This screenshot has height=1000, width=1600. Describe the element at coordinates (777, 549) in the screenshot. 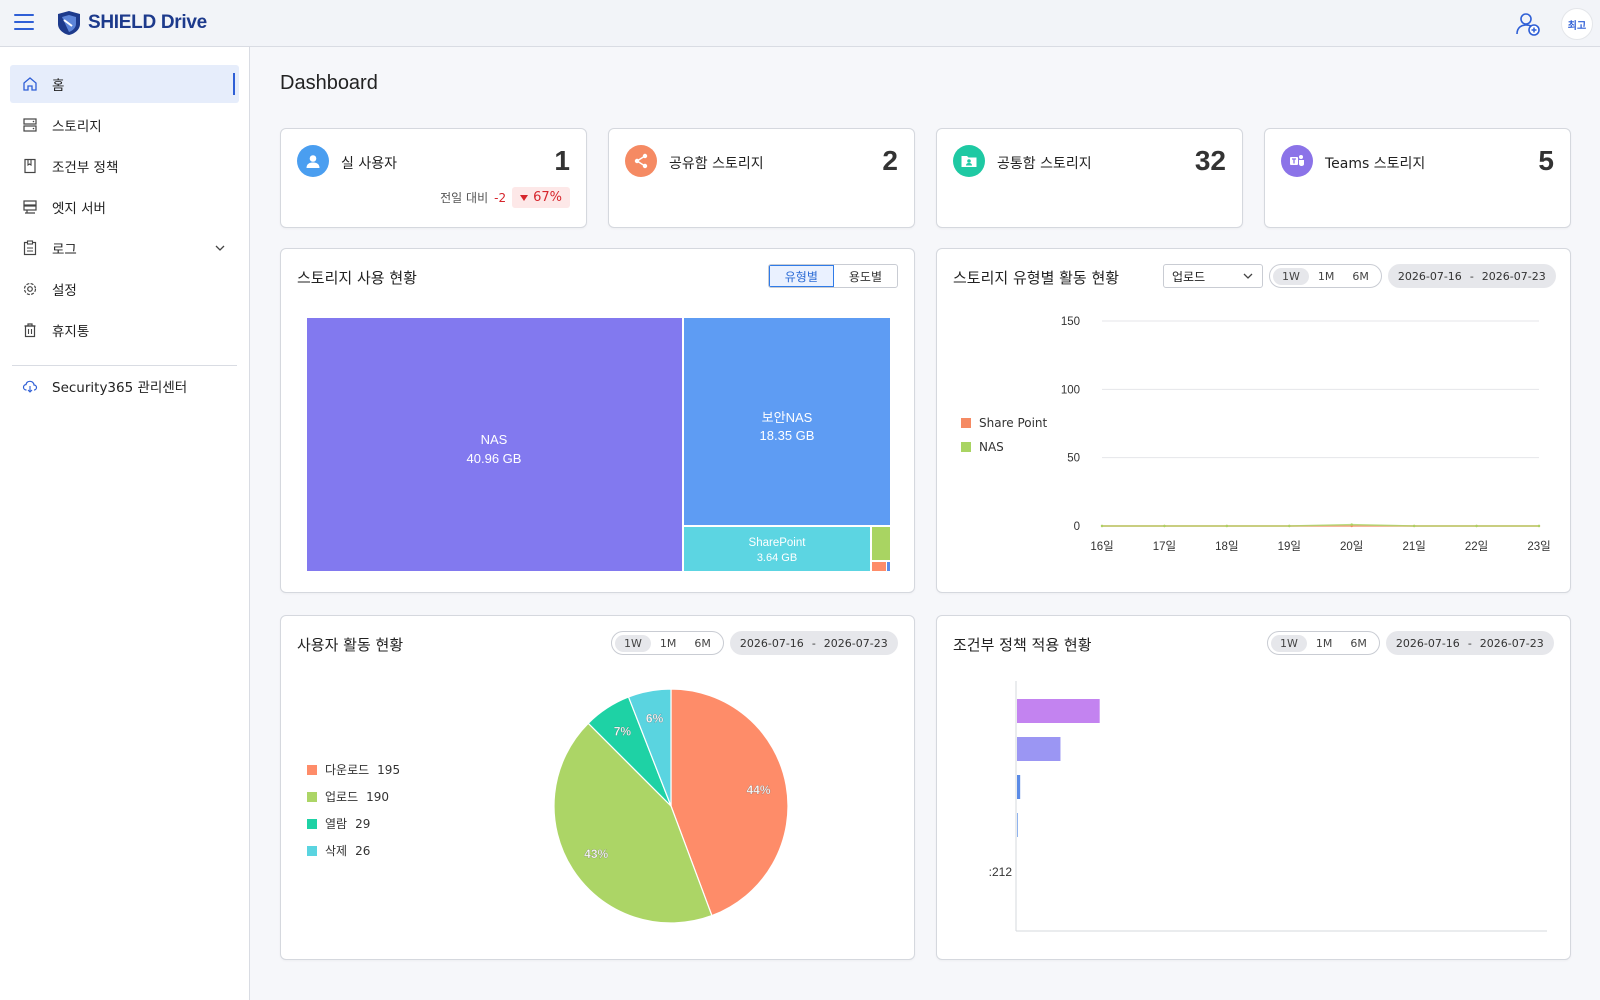

I see `treemap-tile-sharepoint: SharePoint 3.64 GB` at that location.